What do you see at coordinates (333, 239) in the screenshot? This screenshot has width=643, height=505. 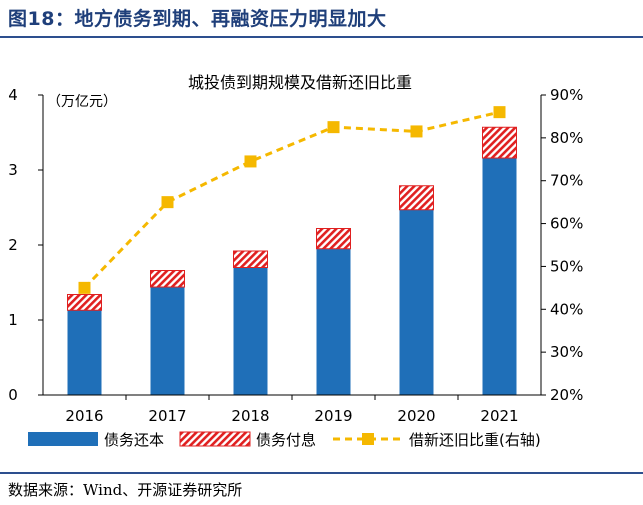 I see `bar-interest-2019` at bounding box center [333, 239].